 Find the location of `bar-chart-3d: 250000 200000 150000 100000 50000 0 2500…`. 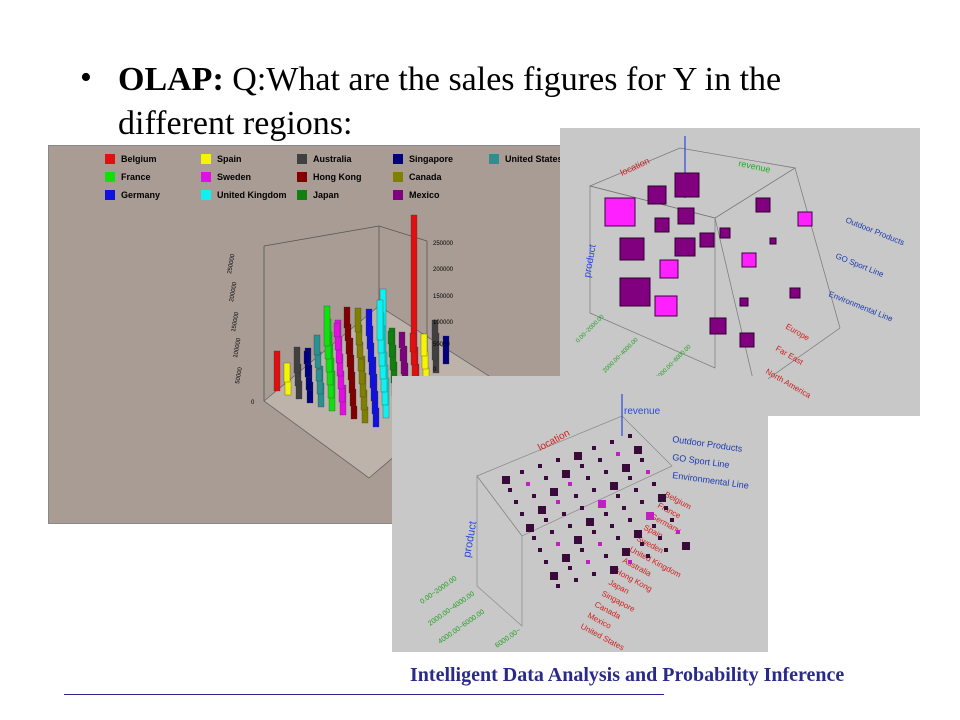

bar-chart-3d: 250000 200000 150000 100000 50000 0 2500… is located at coordinates (358, 346).